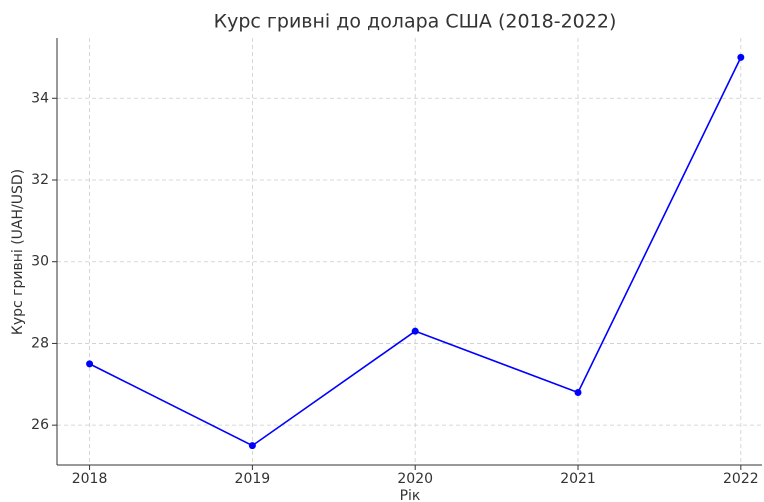 The width and height of the screenshot is (764, 502). I want to click on y-tick-label: 26, so click(40, 425).